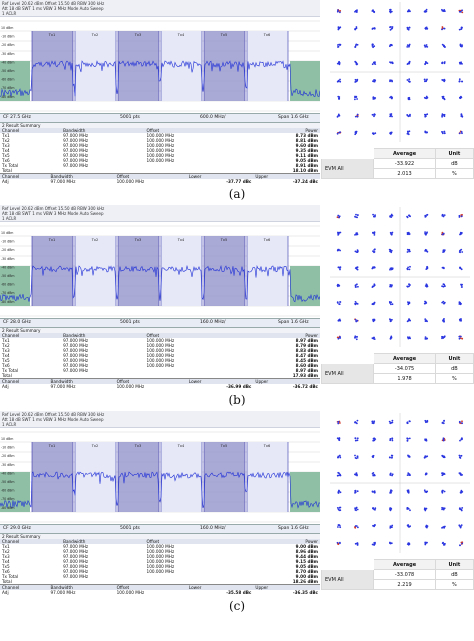 Image resolution: width=474 pixels, height=641 pixels. What do you see at coordinates (130, 386) in the screenshot?
I see `aclr-cell: 100.000 MHz` at bounding box center [130, 386].